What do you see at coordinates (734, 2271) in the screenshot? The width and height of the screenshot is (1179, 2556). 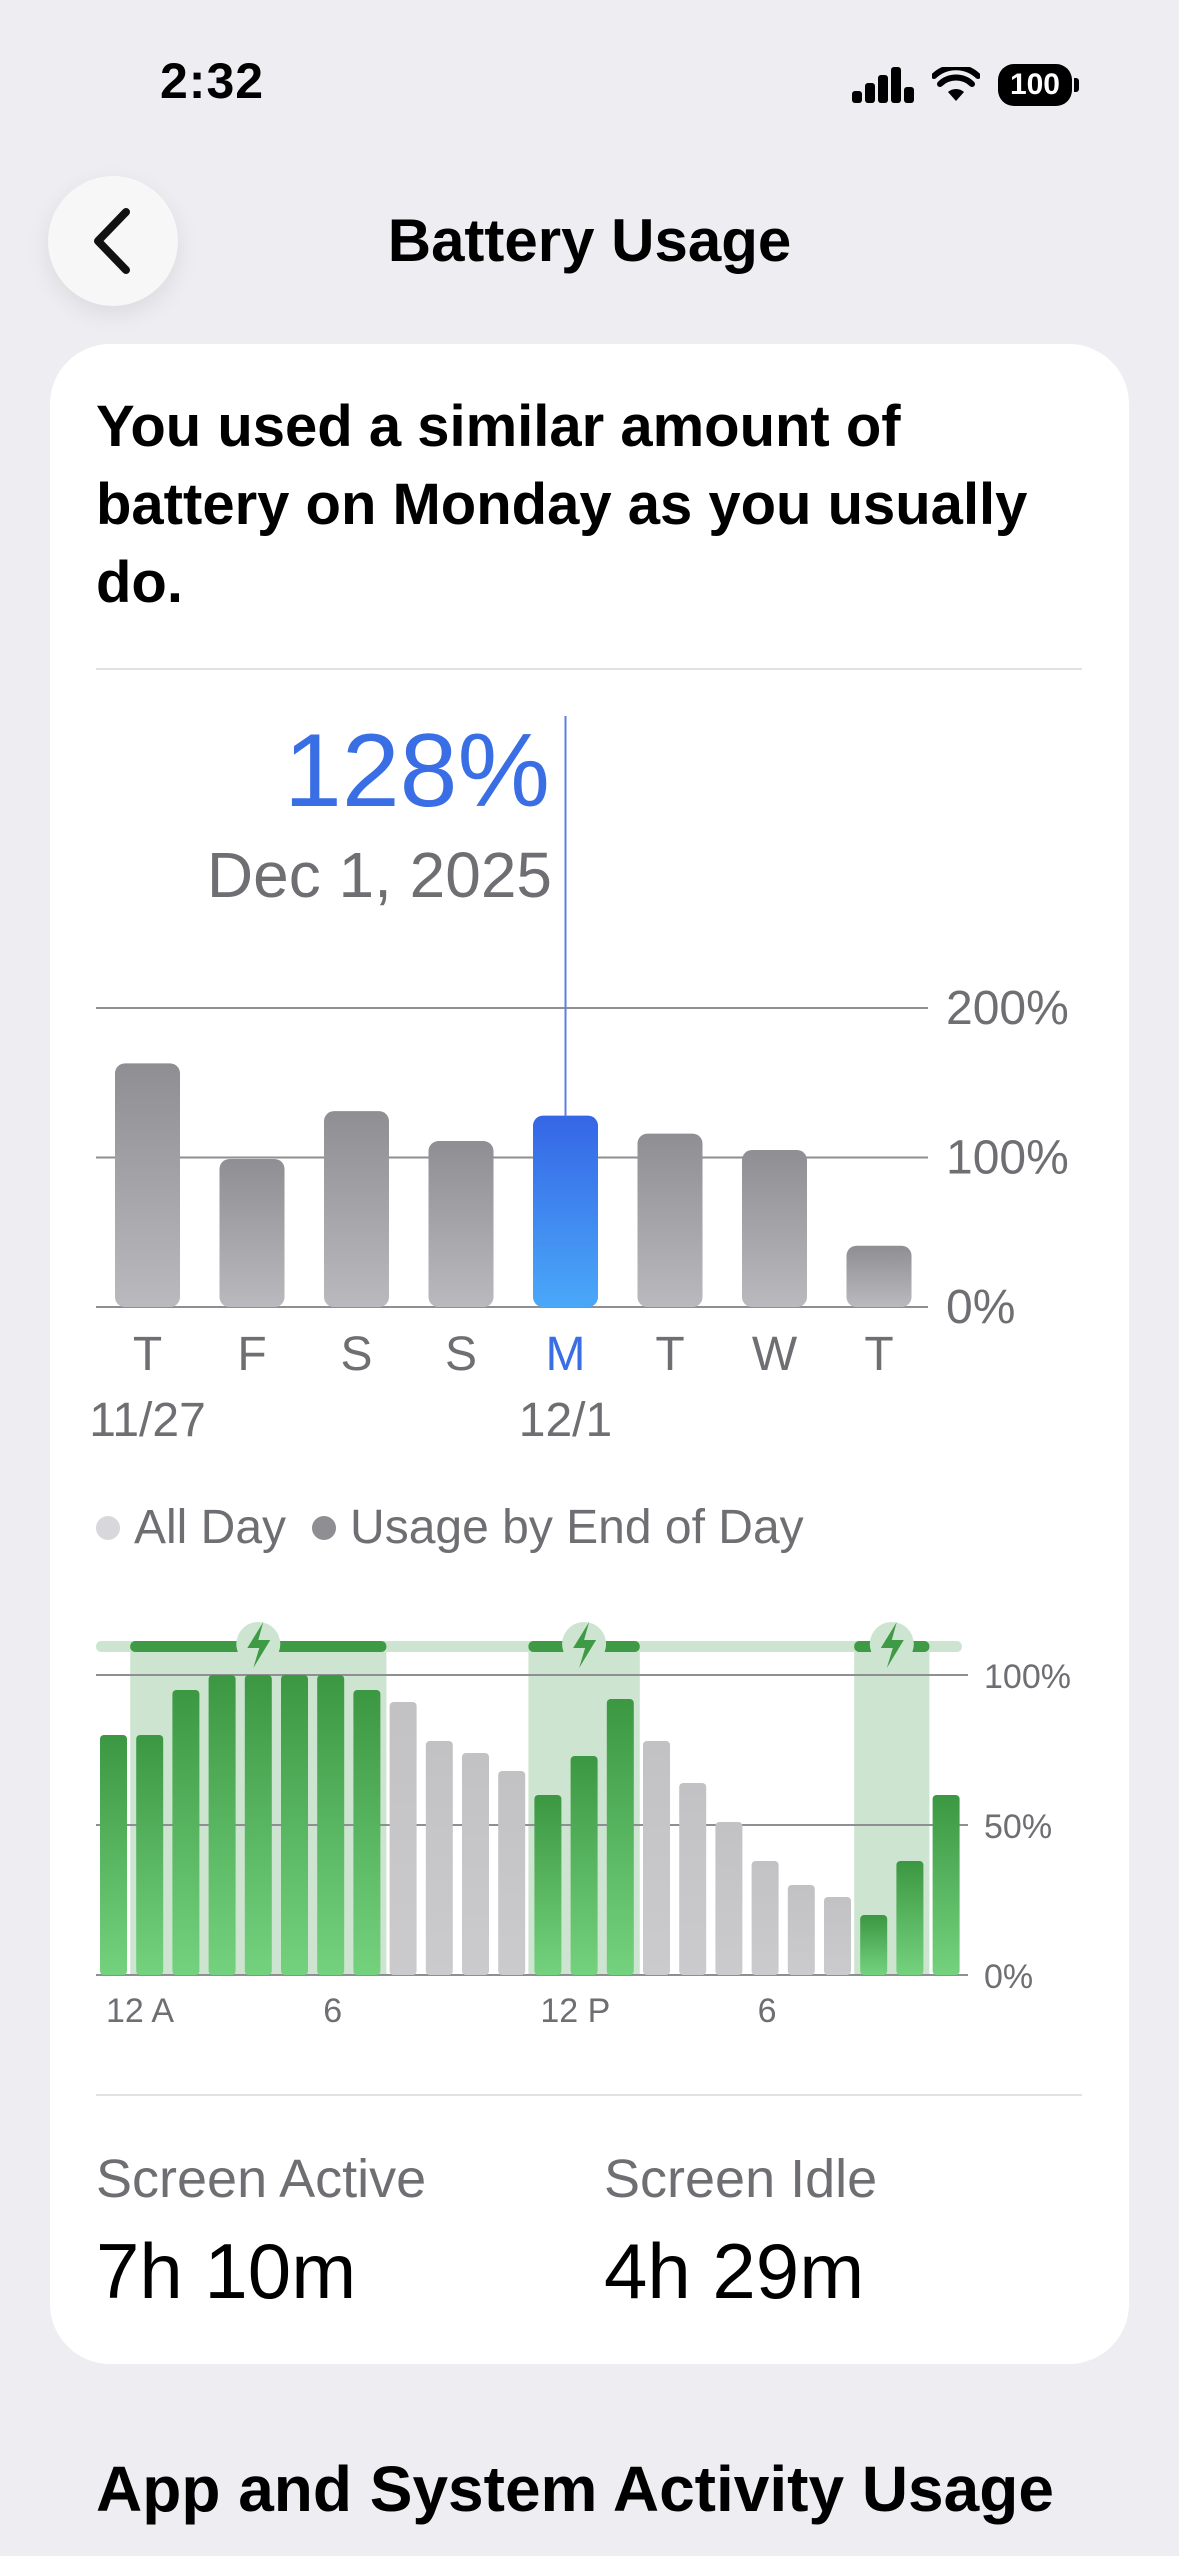 I see `screen-idle-value: 4h 29m` at bounding box center [734, 2271].